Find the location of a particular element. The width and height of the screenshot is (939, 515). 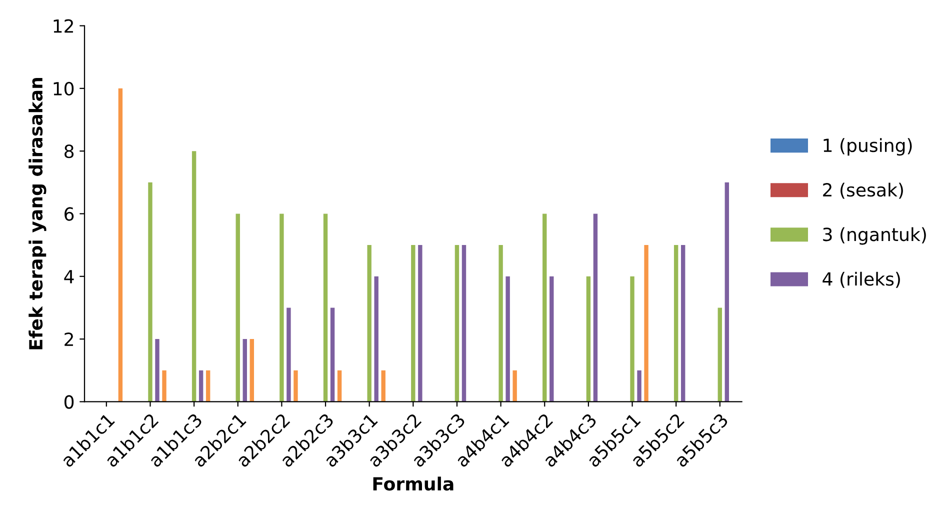

y-tick-label: 10 is located at coordinates (64, 89).